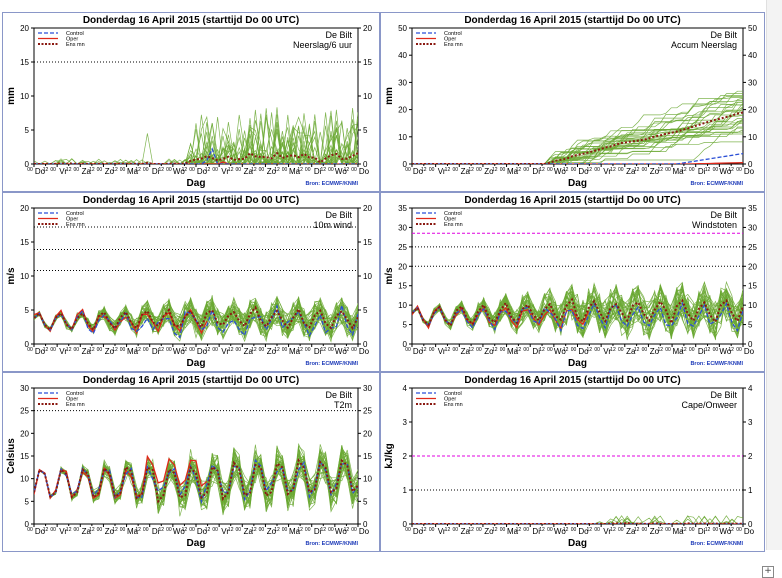 This screenshot has width=782, height=578. What do you see at coordinates (402, 82) in the screenshot?
I see `ytick-label-left: 30` at bounding box center [402, 82].